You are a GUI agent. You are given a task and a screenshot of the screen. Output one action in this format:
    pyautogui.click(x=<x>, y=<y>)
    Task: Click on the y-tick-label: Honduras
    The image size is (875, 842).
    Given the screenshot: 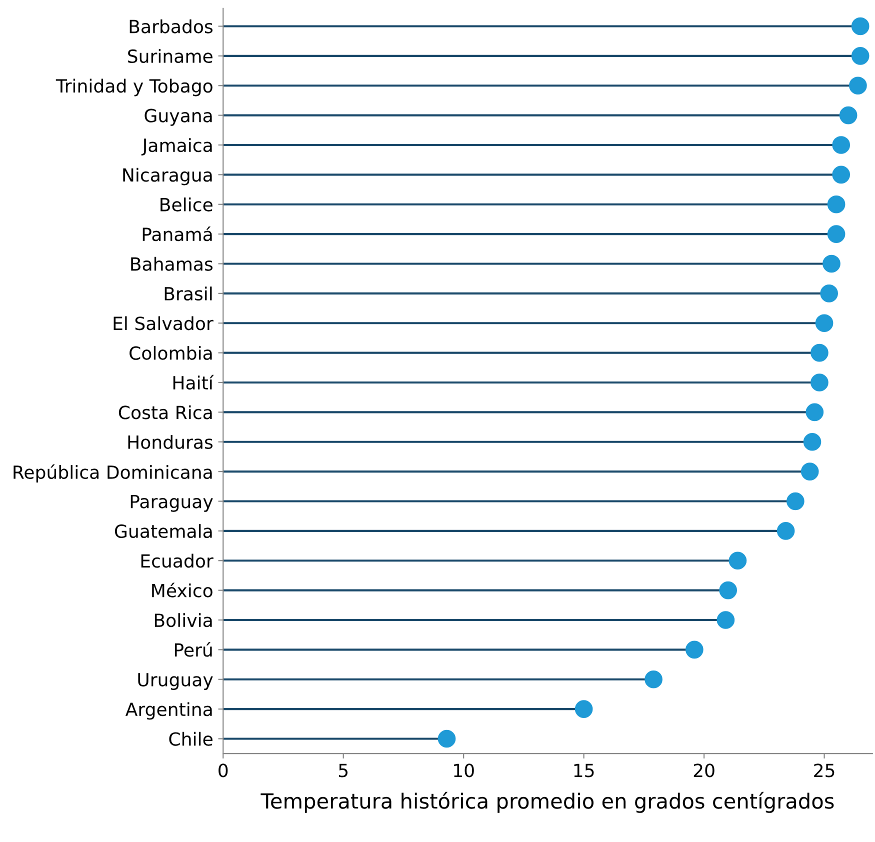 What is the action you would take?
    pyautogui.click(x=170, y=442)
    